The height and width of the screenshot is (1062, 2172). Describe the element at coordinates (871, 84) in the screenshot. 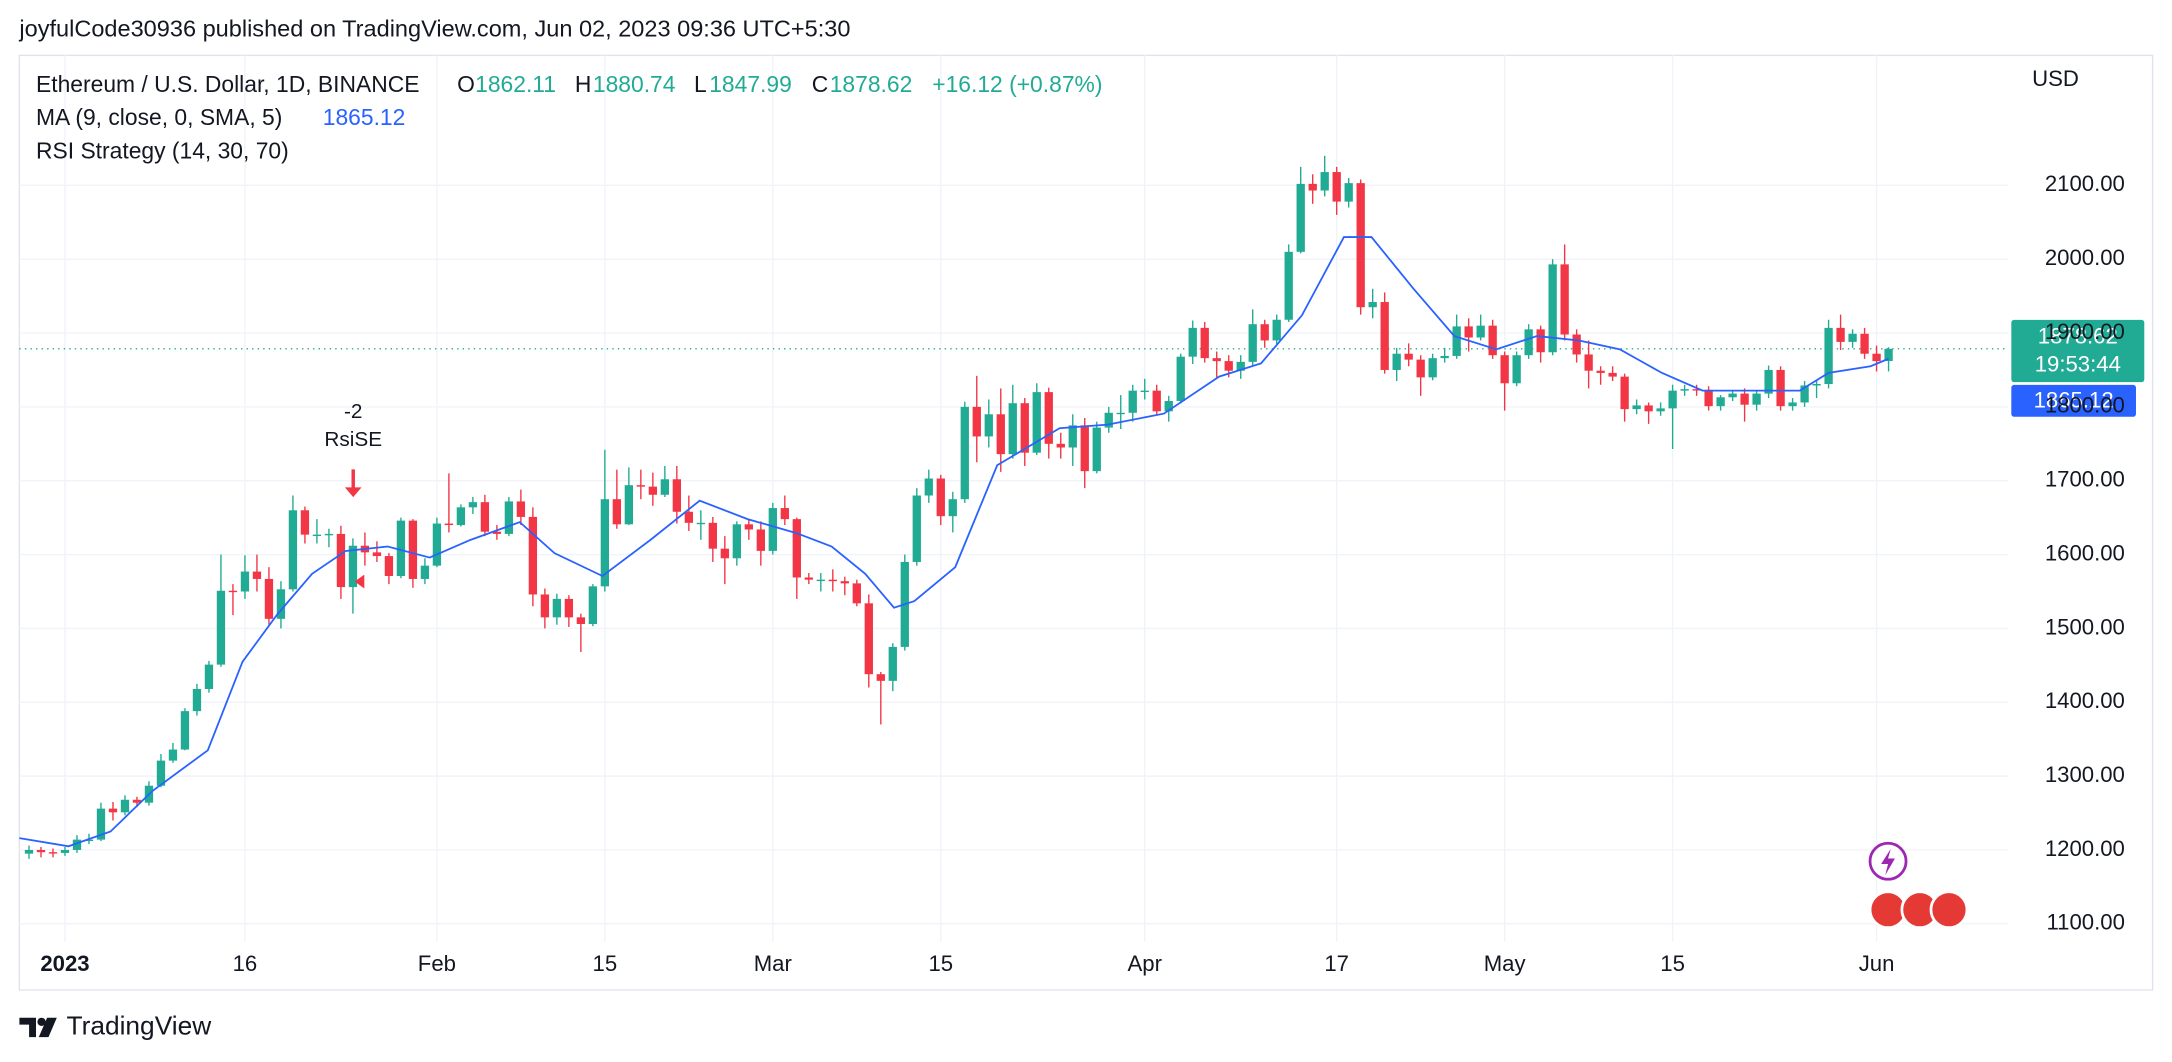

I see `close-value: 1878.62` at that location.